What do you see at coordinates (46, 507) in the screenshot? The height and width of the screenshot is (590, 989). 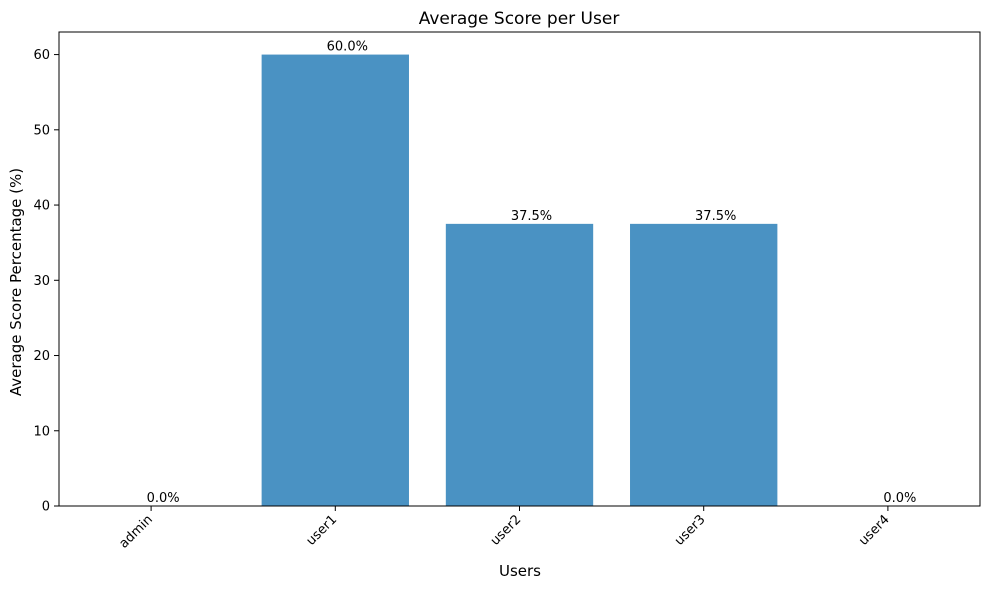 I see `y-tick-label: 0` at bounding box center [46, 507].